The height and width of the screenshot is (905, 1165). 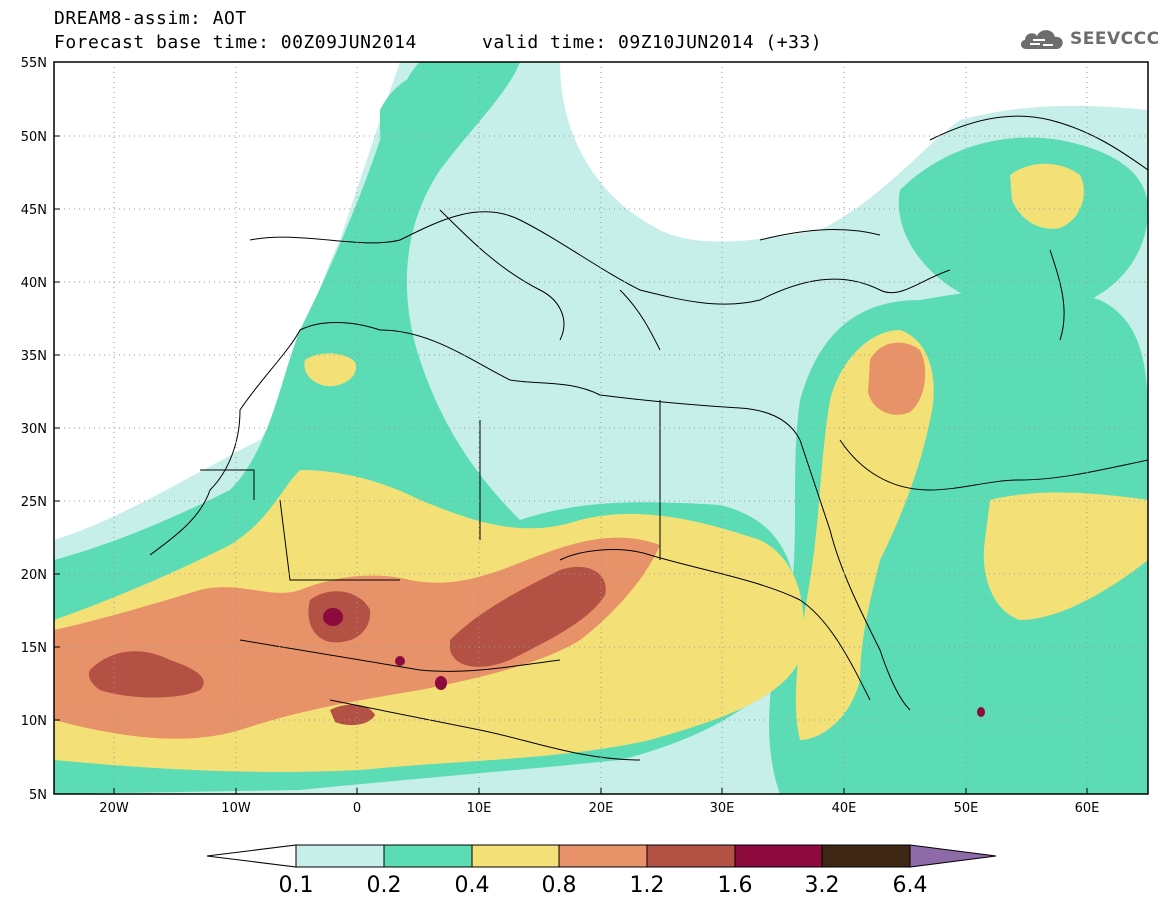 I want to click on seevccc-logo: SEEVCCC, so click(x=1089, y=39).